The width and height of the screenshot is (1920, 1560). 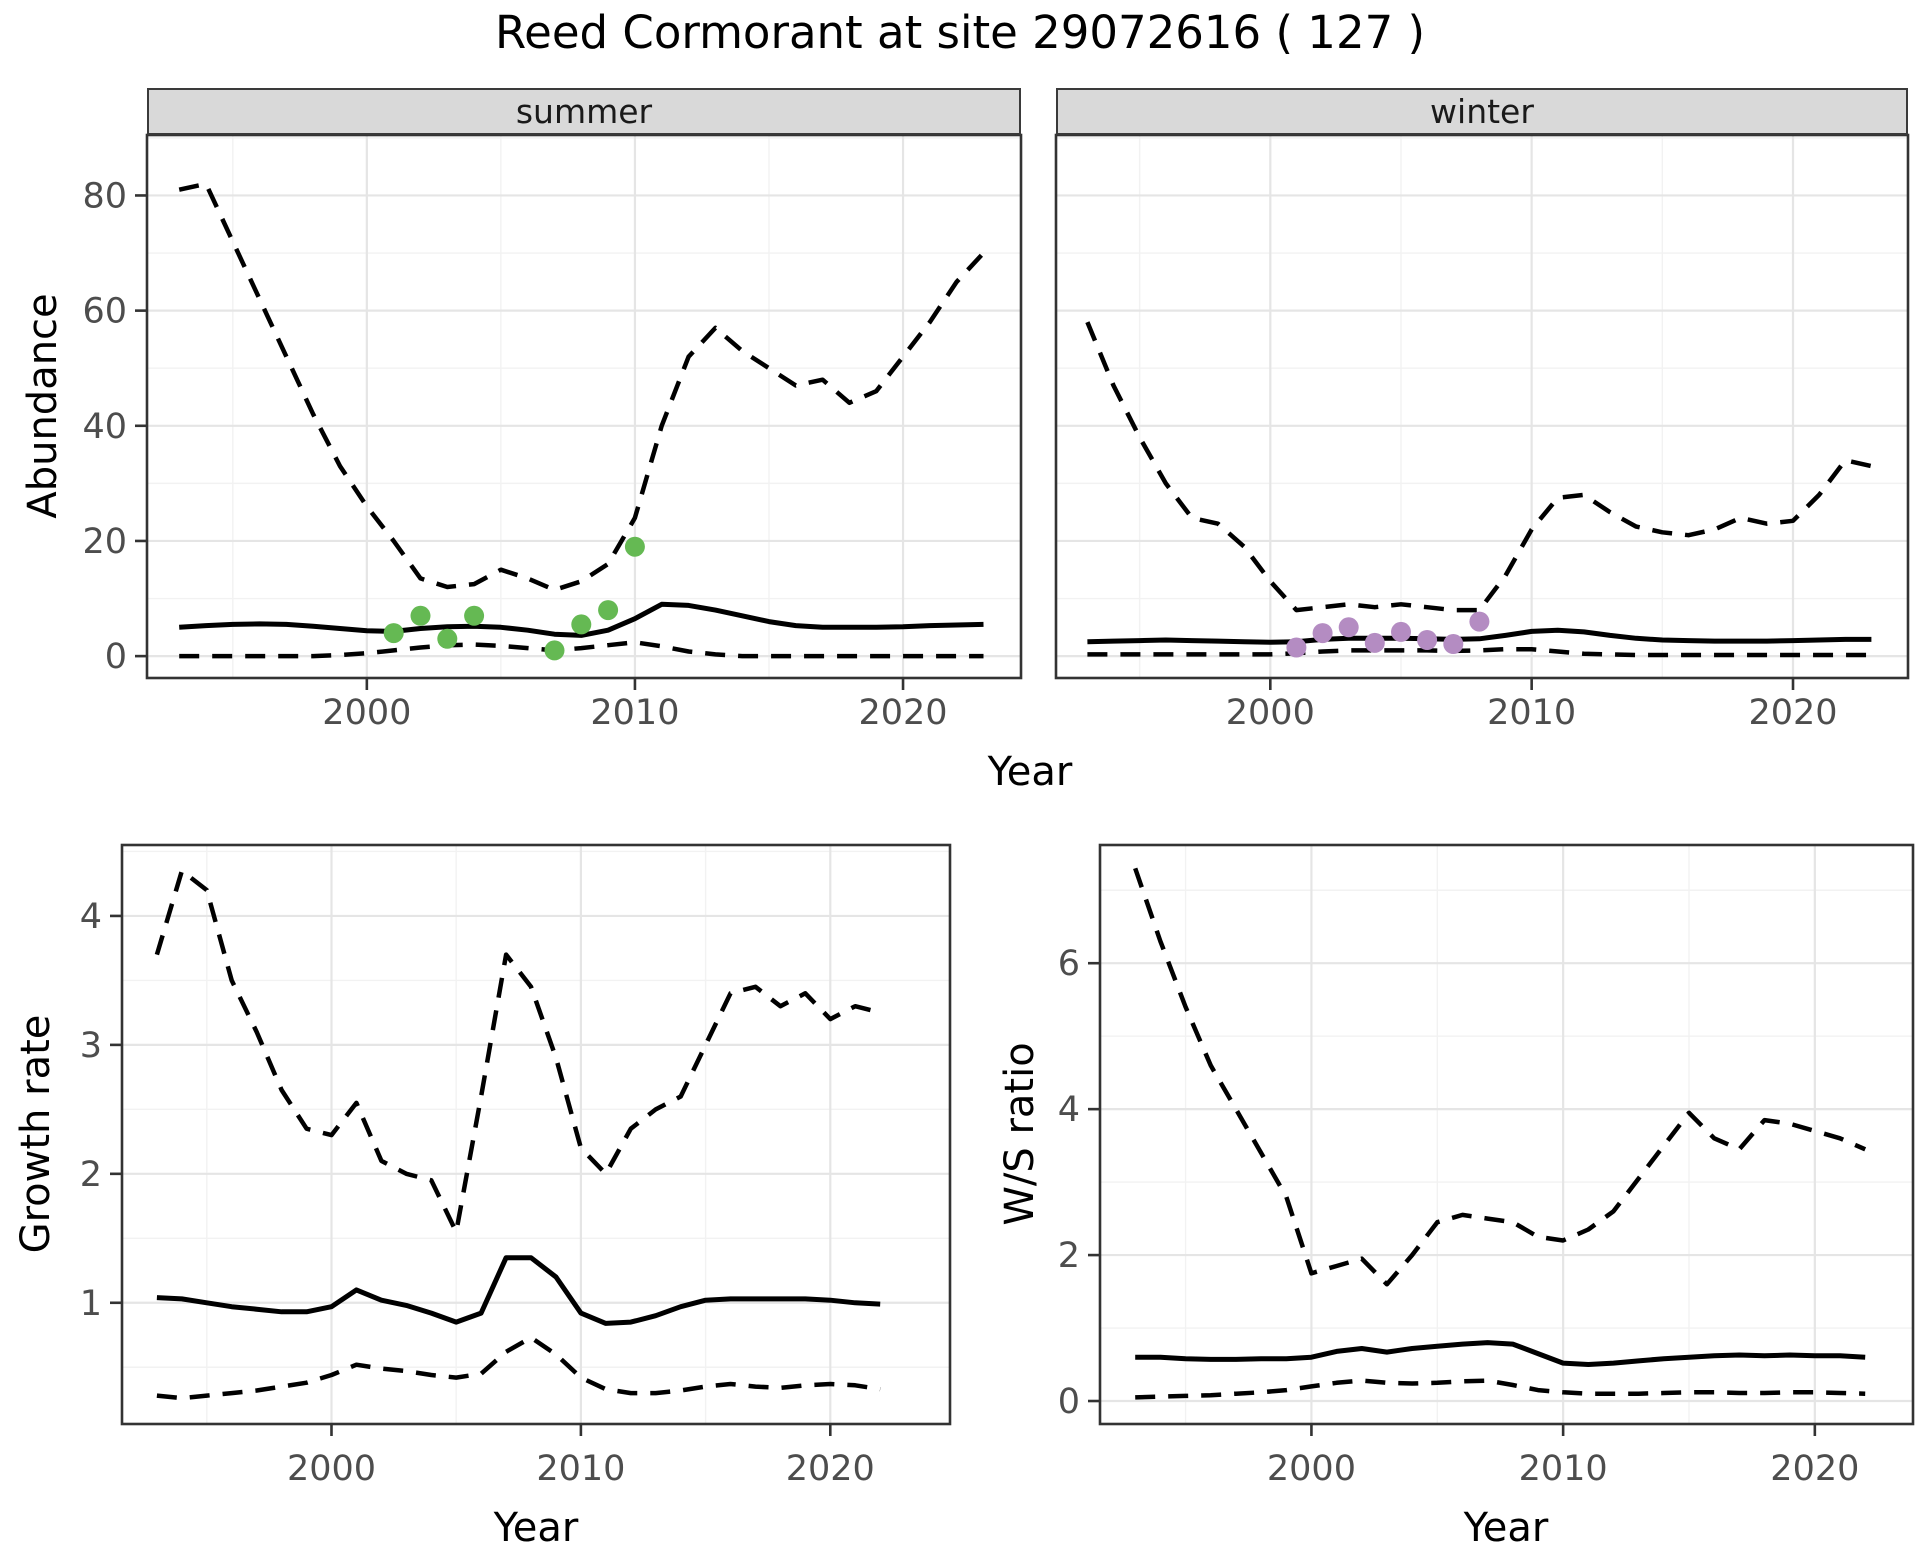 What do you see at coordinates (104, 312) in the screenshot?
I see `y-tick-label: 60` at bounding box center [104, 312].